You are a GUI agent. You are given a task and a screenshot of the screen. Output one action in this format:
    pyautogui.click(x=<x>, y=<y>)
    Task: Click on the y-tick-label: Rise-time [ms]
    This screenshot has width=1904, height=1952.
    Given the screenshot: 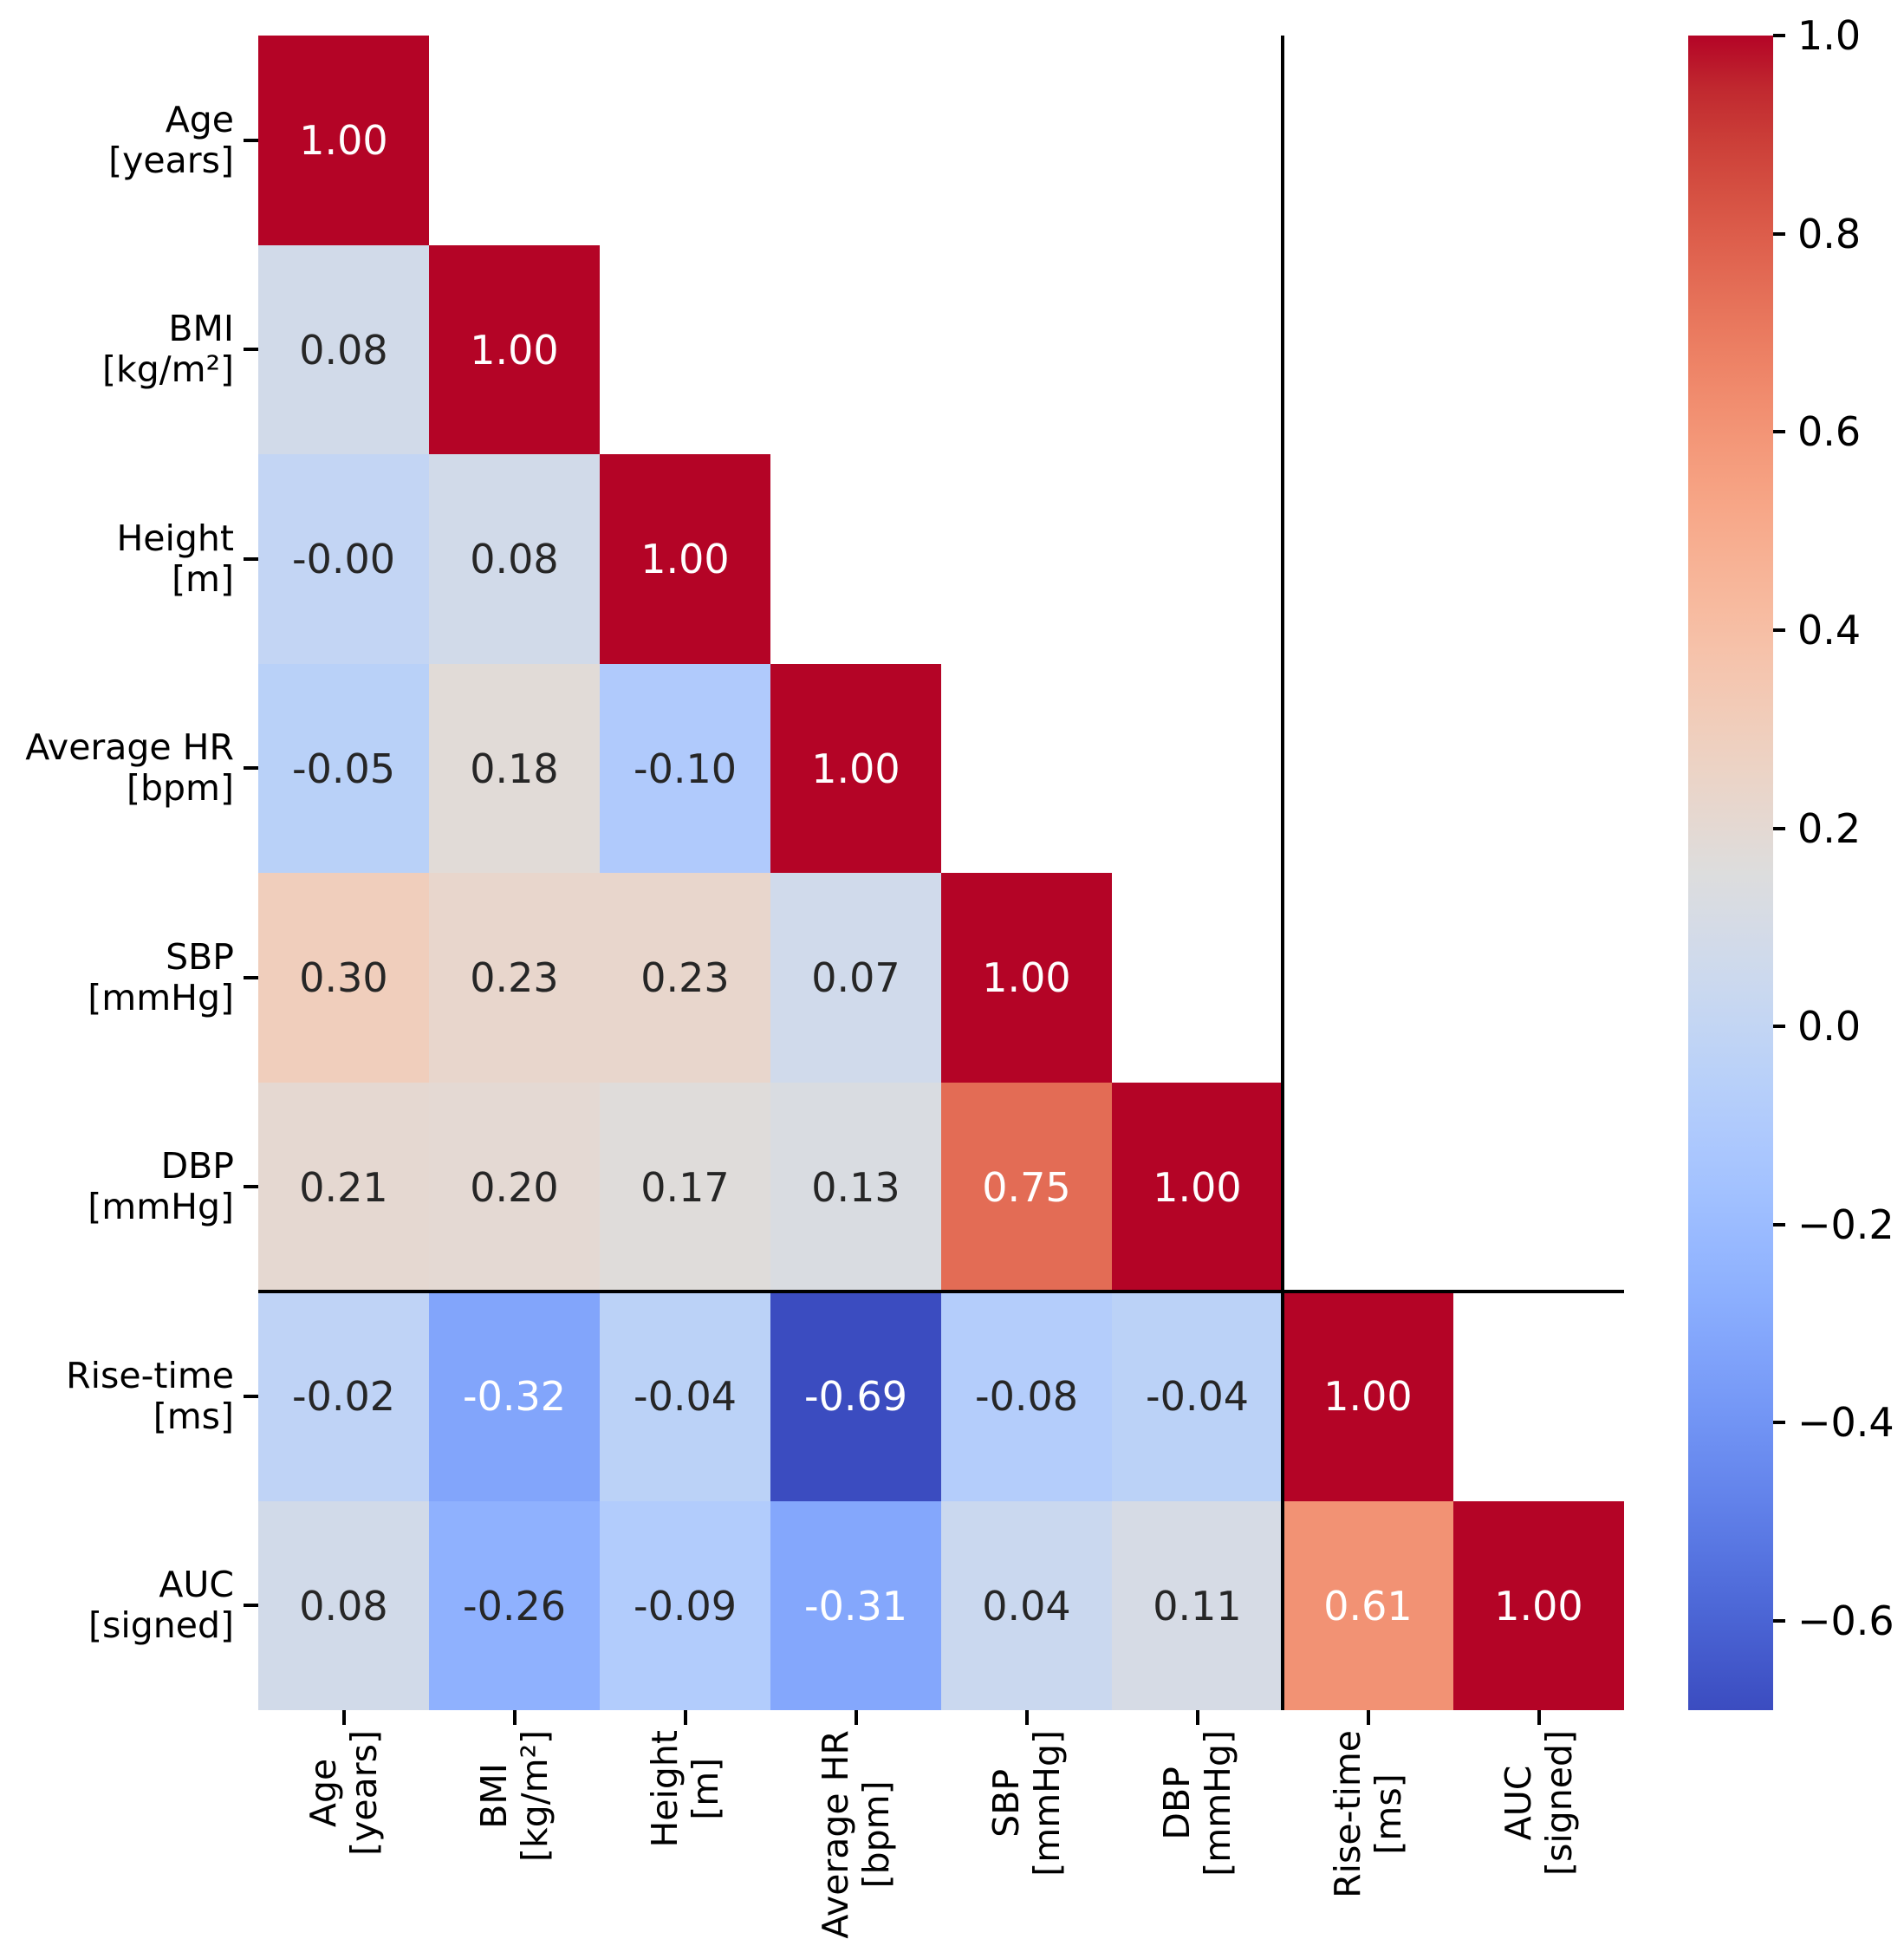 What is the action you would take?
    pyautogui.click(x=150, y=1396)
    